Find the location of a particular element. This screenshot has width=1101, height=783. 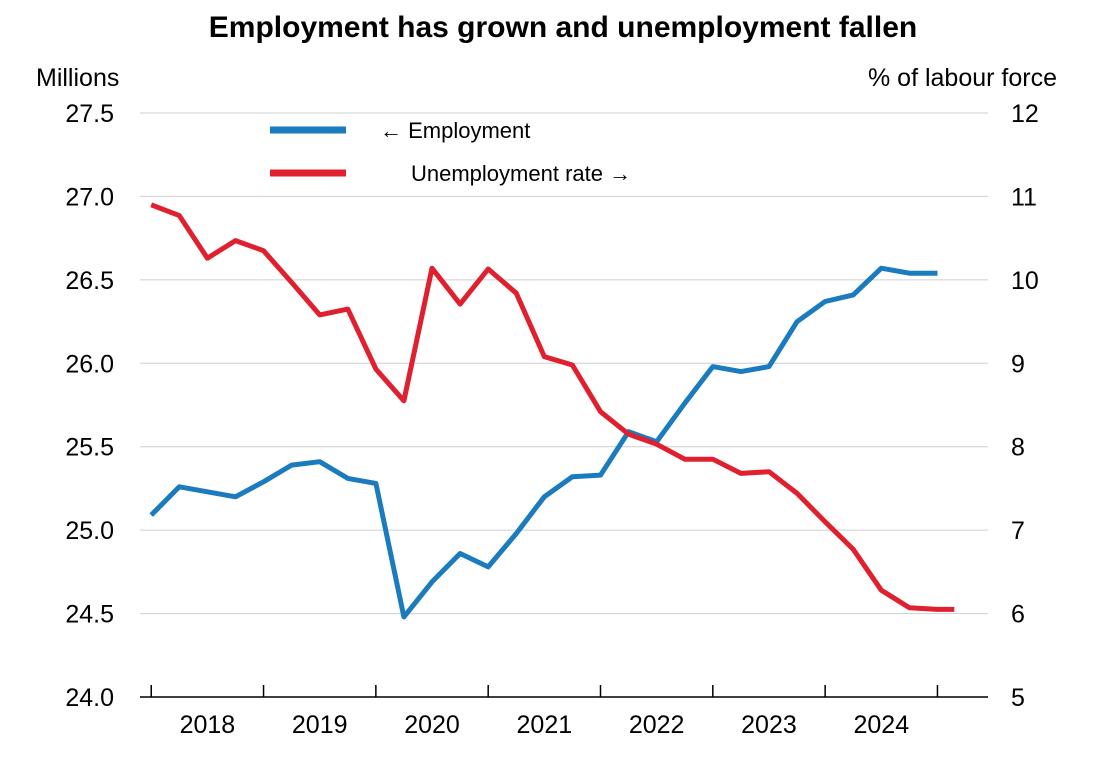

y-left-tick-label: 25.5 is located at coordinates (89, 448).